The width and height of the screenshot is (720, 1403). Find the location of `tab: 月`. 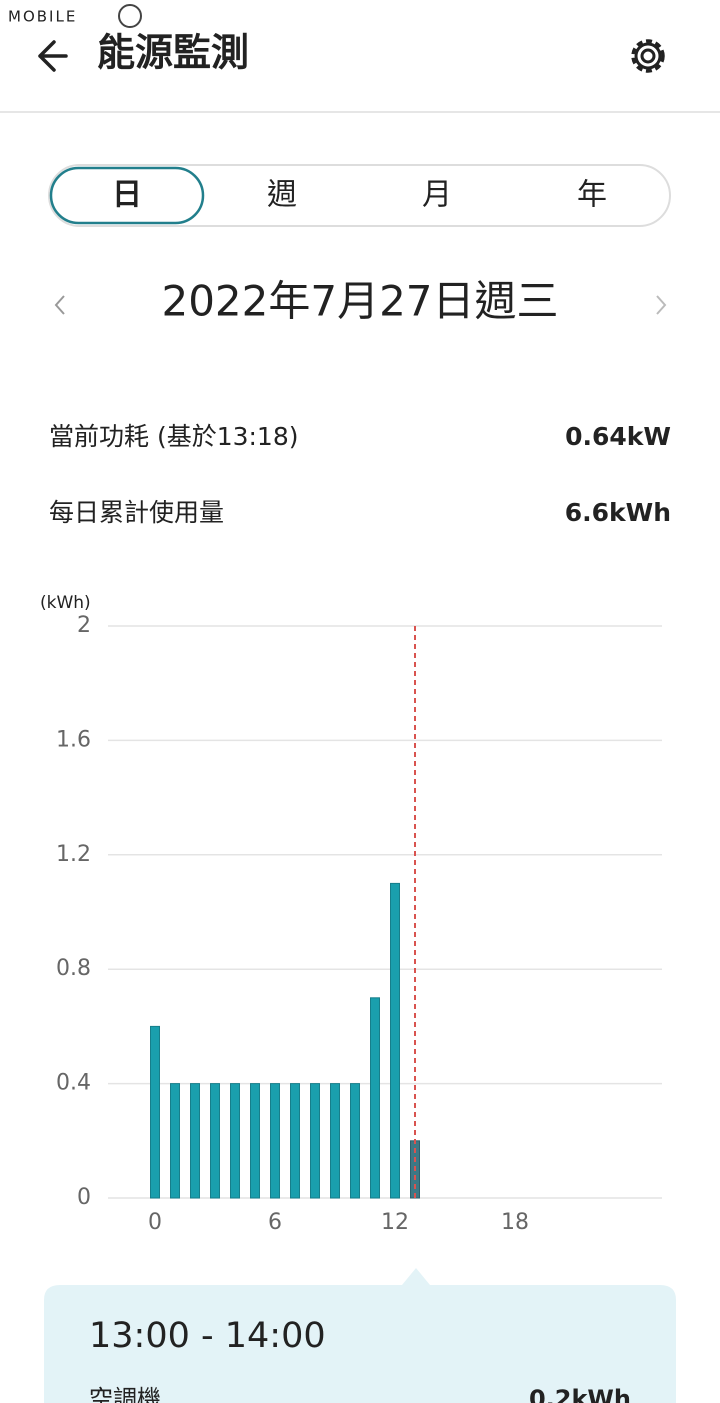

tab: 月 is located at coordinates (437, 195).